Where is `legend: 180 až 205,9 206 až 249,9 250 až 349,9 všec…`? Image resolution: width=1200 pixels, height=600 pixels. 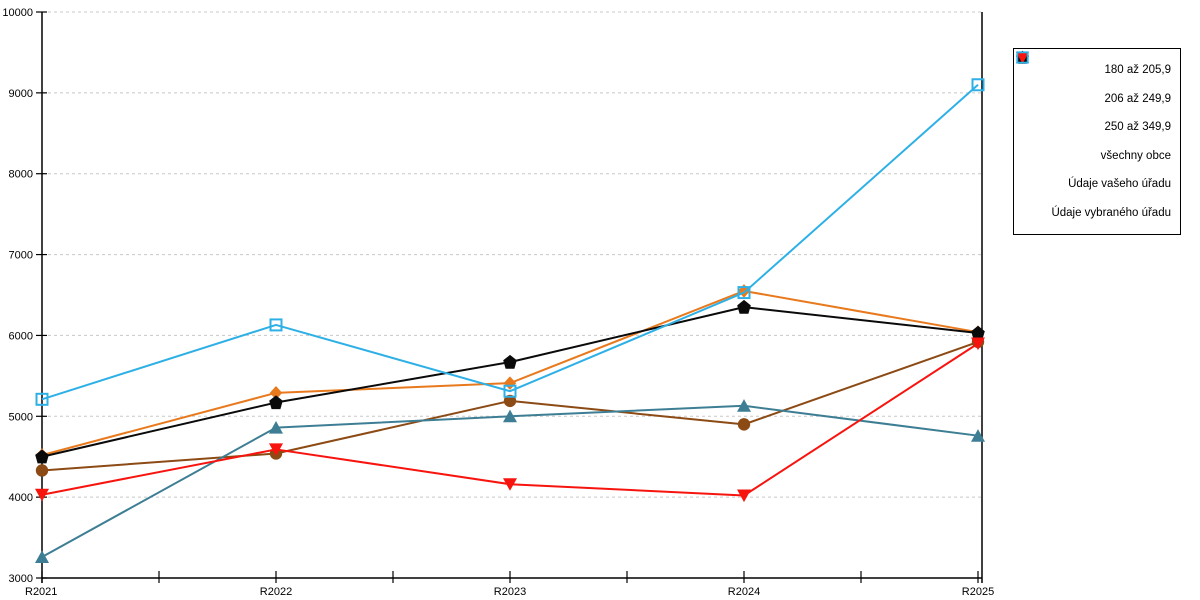
legend: 180 až 205,9 206 až 249,9 250 až 349,9 všec… is located at coordinates (1097, 141).